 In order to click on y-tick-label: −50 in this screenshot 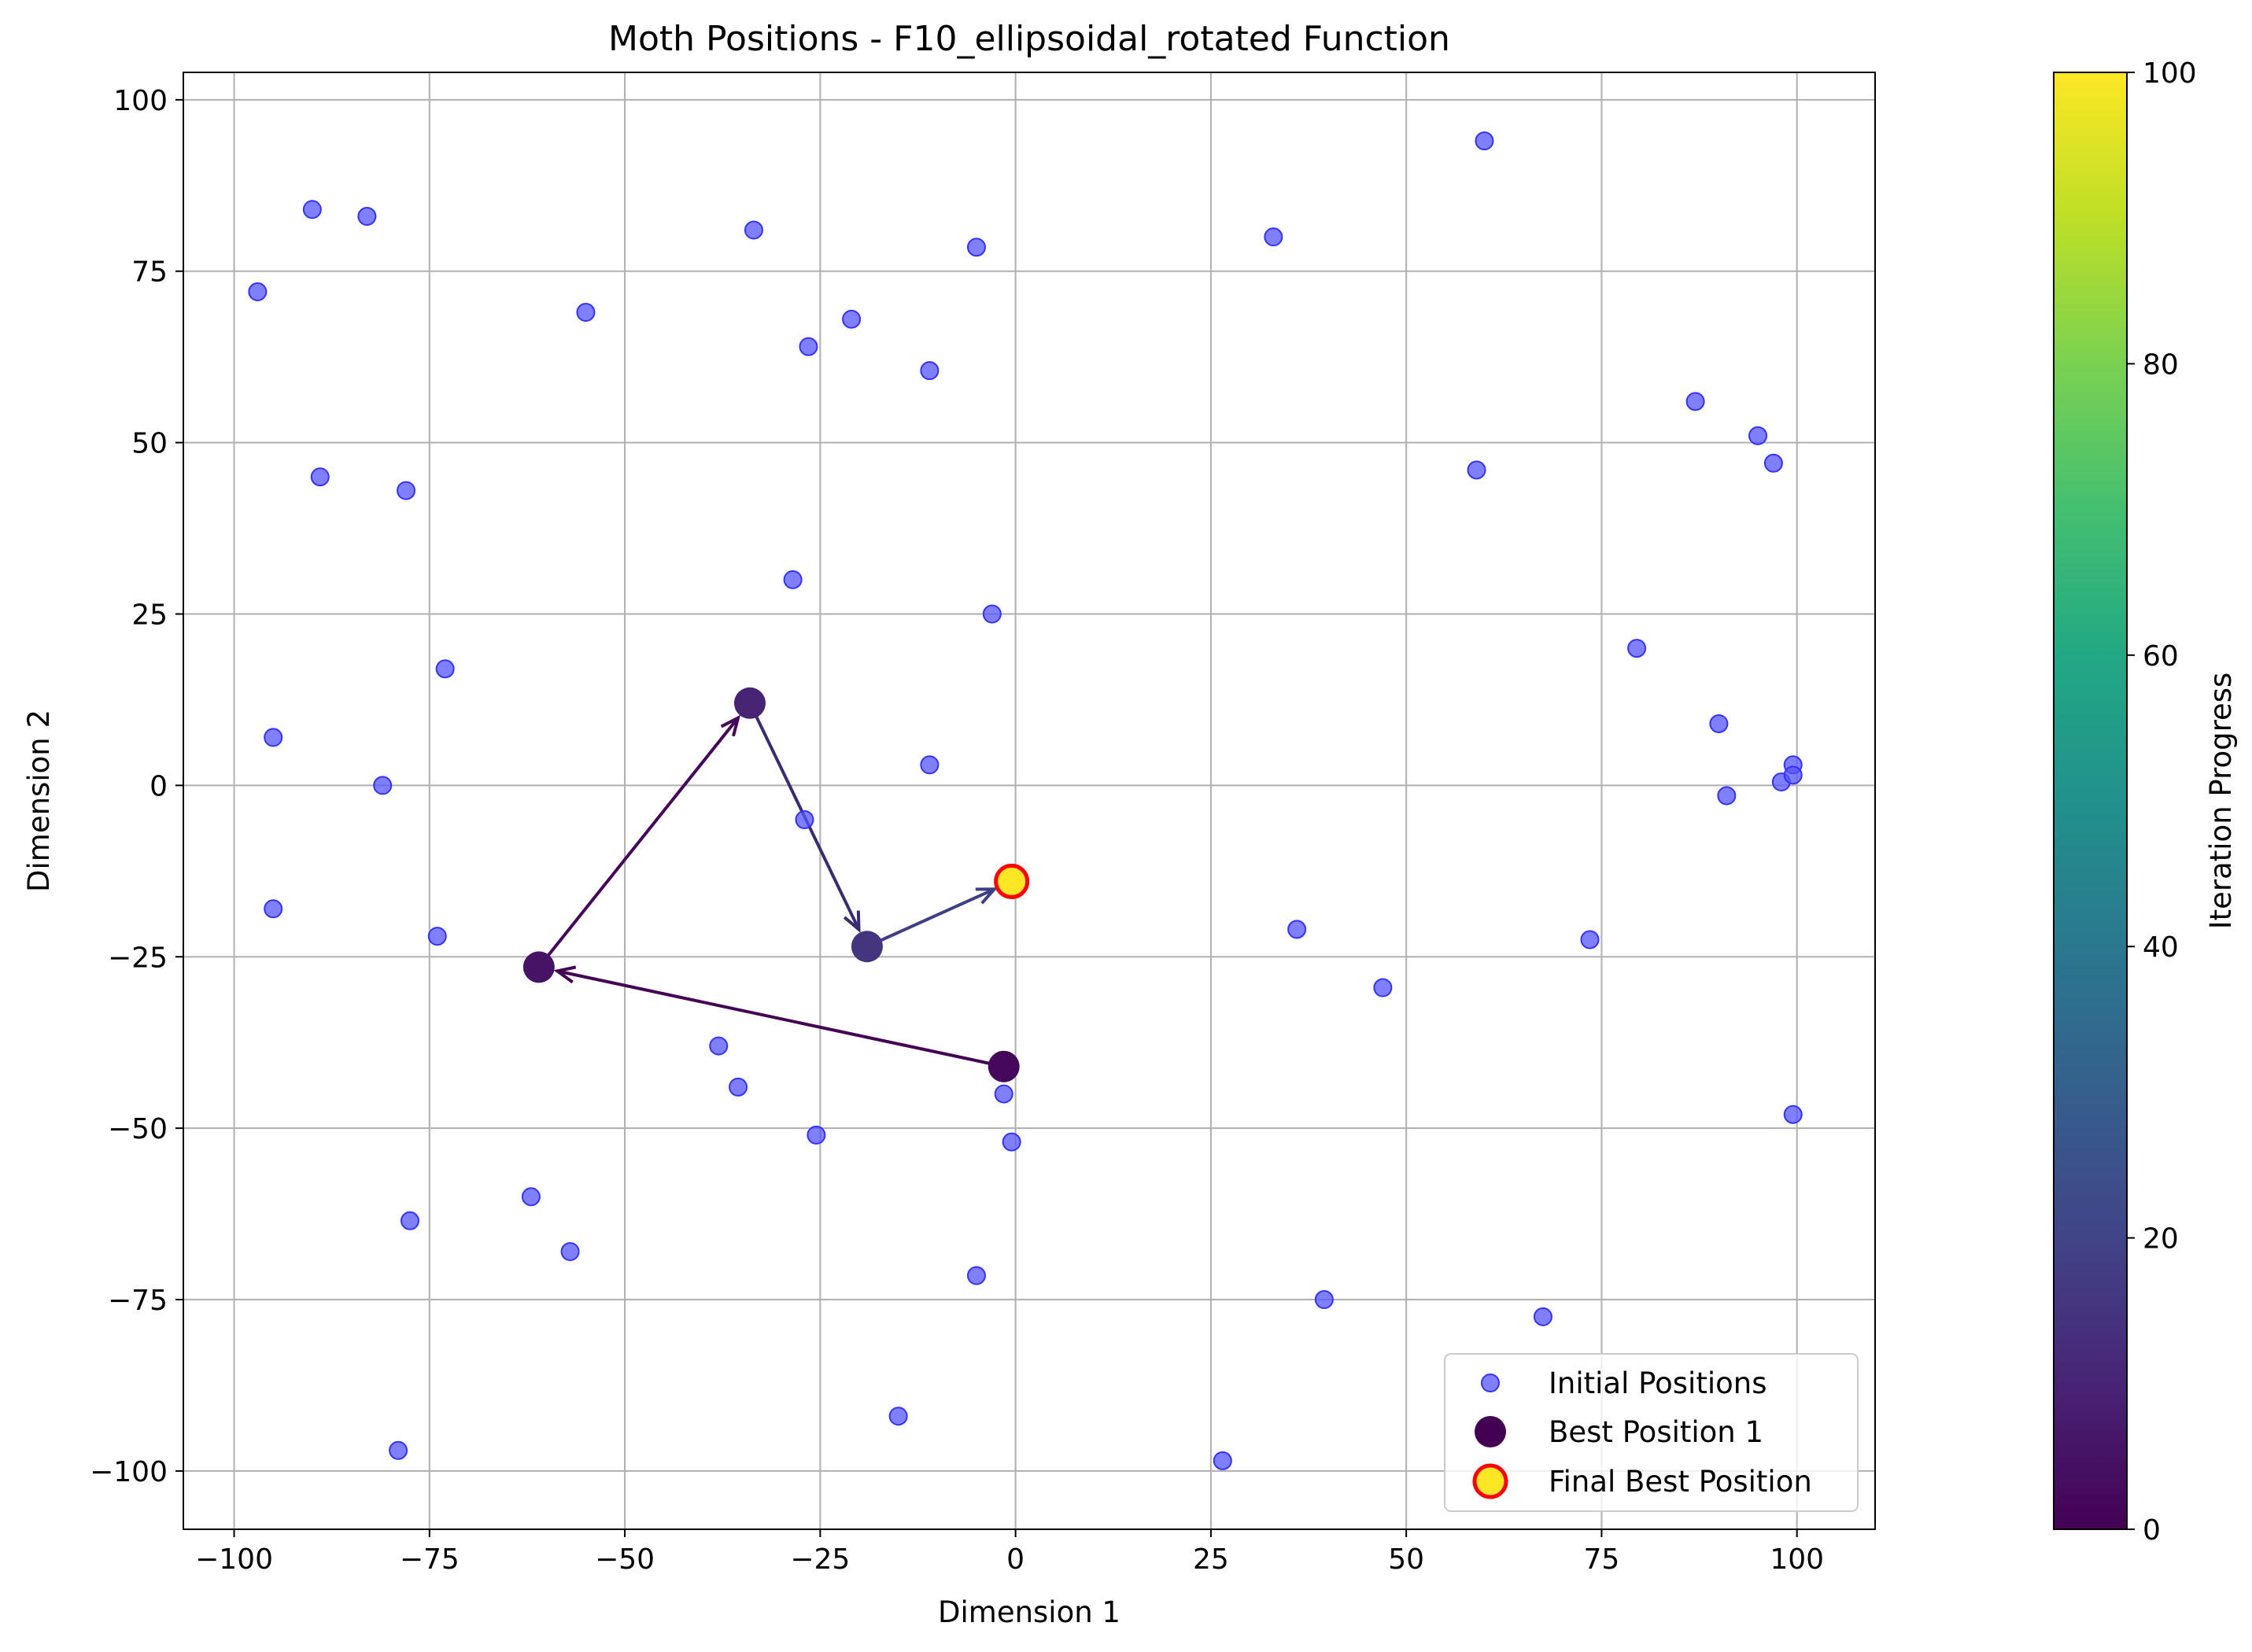, I will do `click(138, 1129)`.